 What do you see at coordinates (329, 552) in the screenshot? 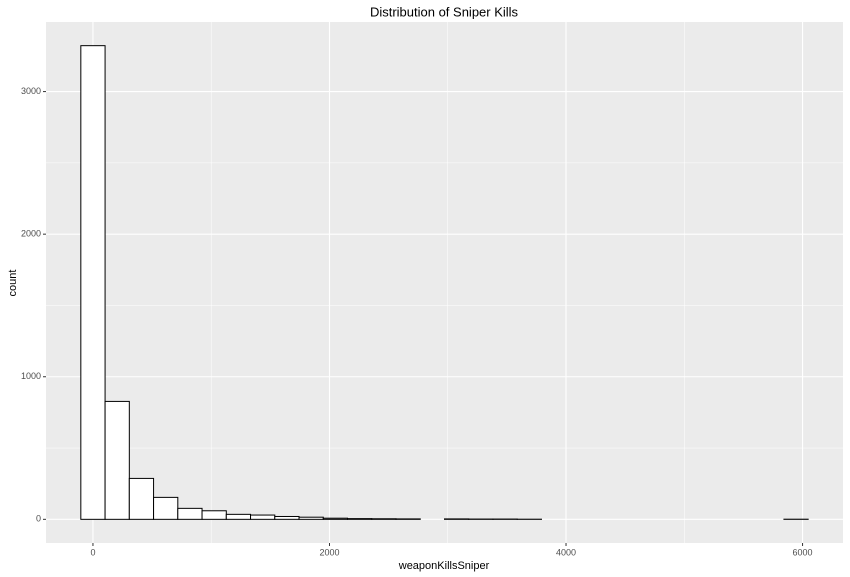
I see `x-tick-label: 2000` at bounding box center [329, 552].